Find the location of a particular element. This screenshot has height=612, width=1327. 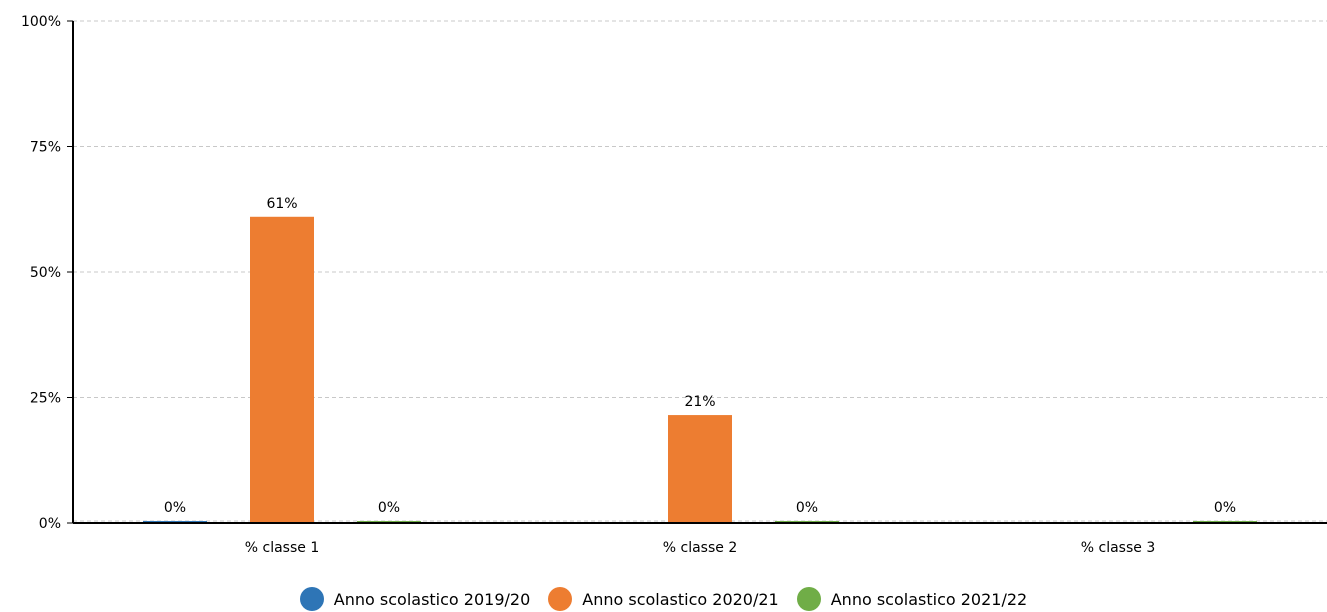

data-label: 21% is located at coordinates (699, 402).